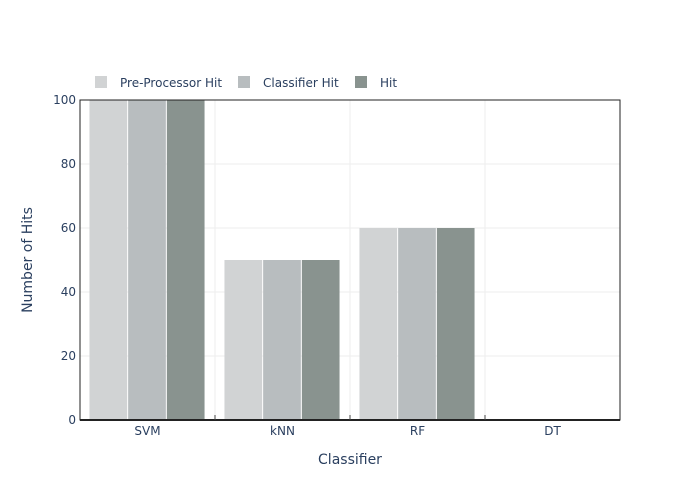 This screenshot has height=500, width=700. Describe the element at coordinates (68, 292) in the screenshot. I see `y-tick-label: 40` at that location.